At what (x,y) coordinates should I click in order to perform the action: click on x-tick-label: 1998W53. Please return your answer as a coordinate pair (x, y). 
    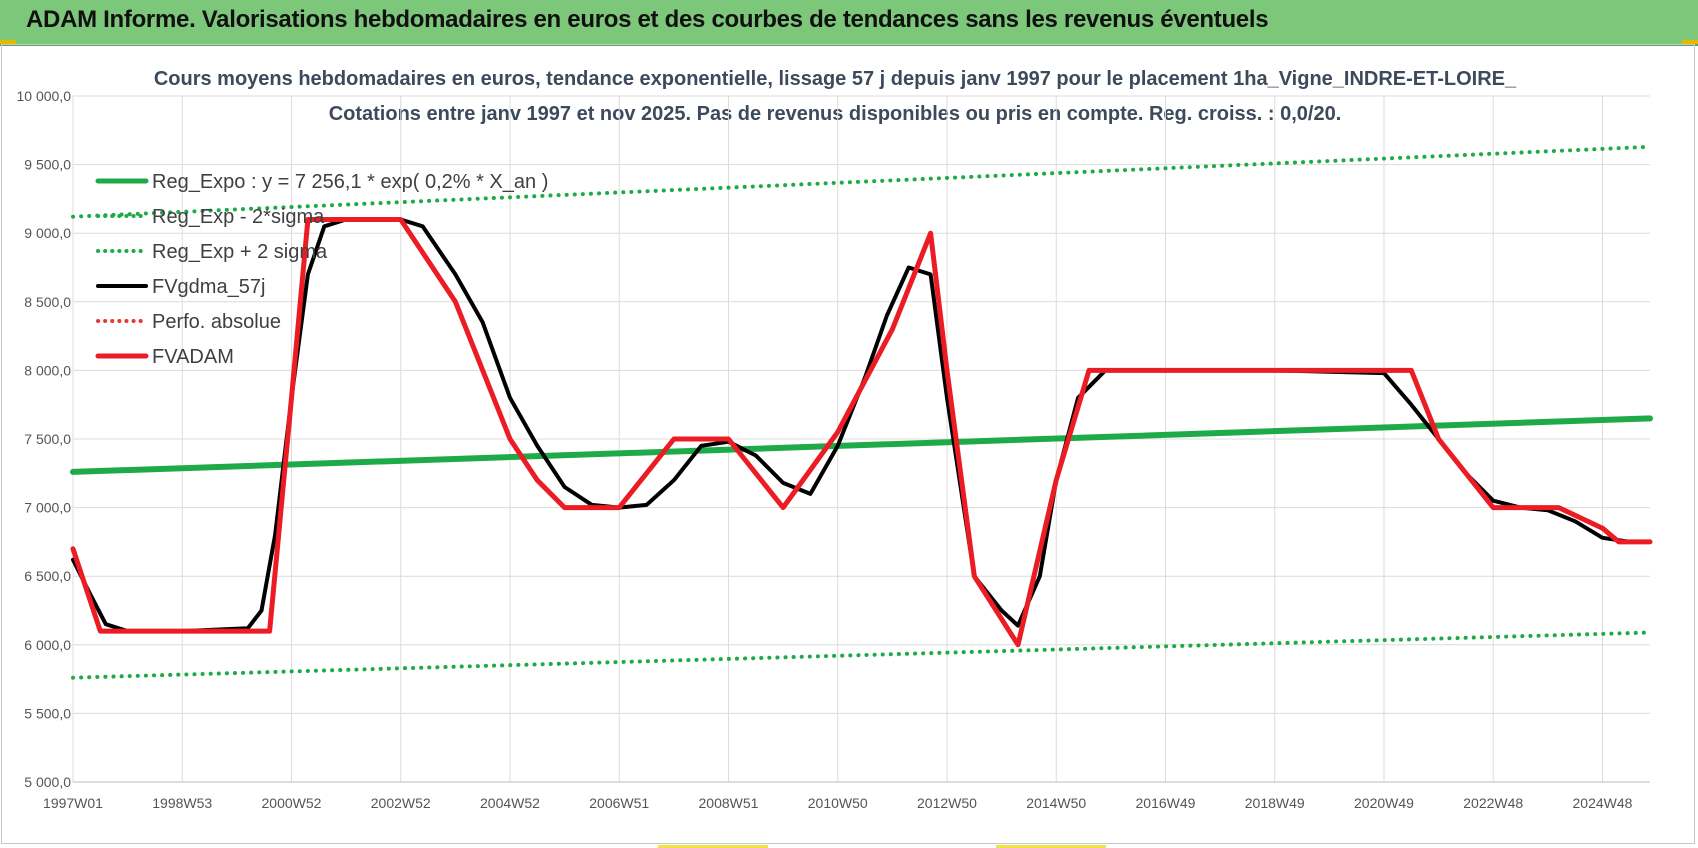
    Looking at the image, I should click on (182, 803).